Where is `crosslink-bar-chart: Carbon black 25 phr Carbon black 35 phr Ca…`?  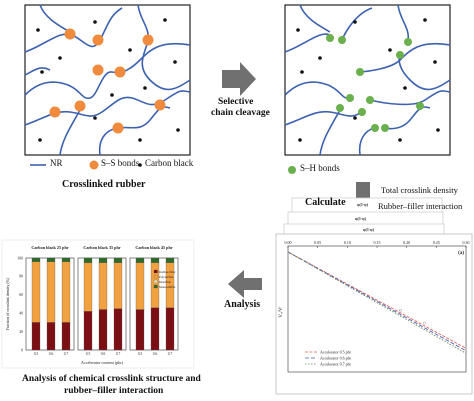 crosslink-bar-chart: Carbon black 25 phr Carbon black 35 phr Ca… is located at coordinates (98, 304).